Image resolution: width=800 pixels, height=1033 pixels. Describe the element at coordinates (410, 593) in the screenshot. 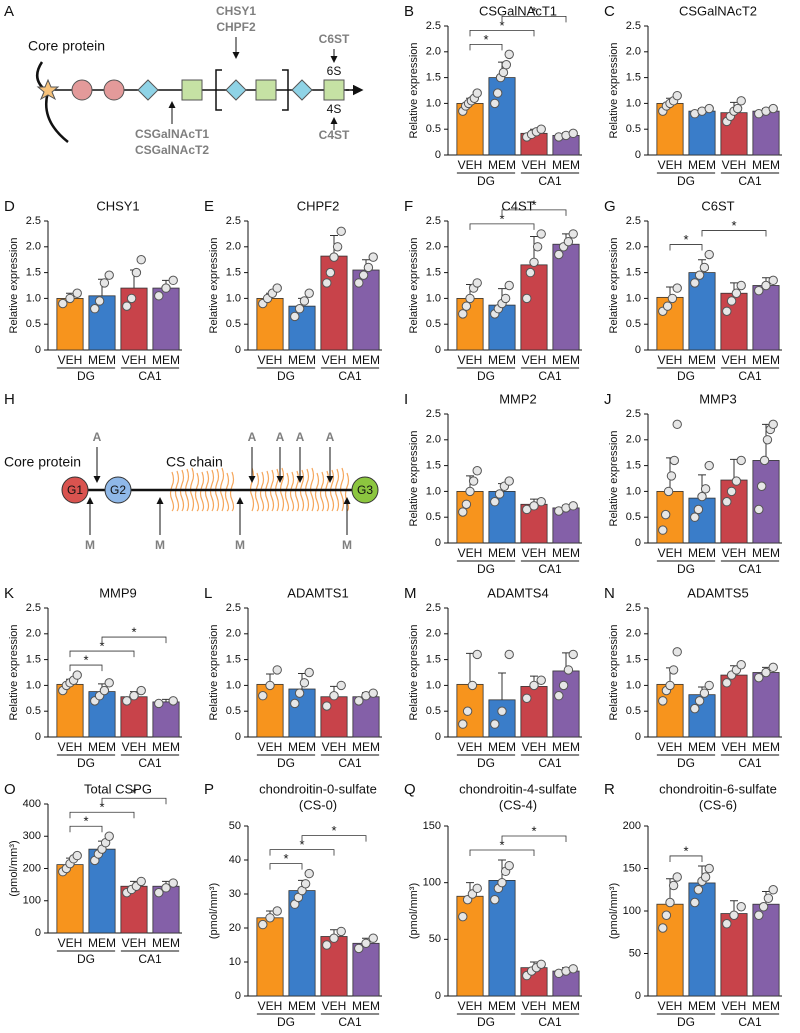

I see `panel-label: M` at that location.